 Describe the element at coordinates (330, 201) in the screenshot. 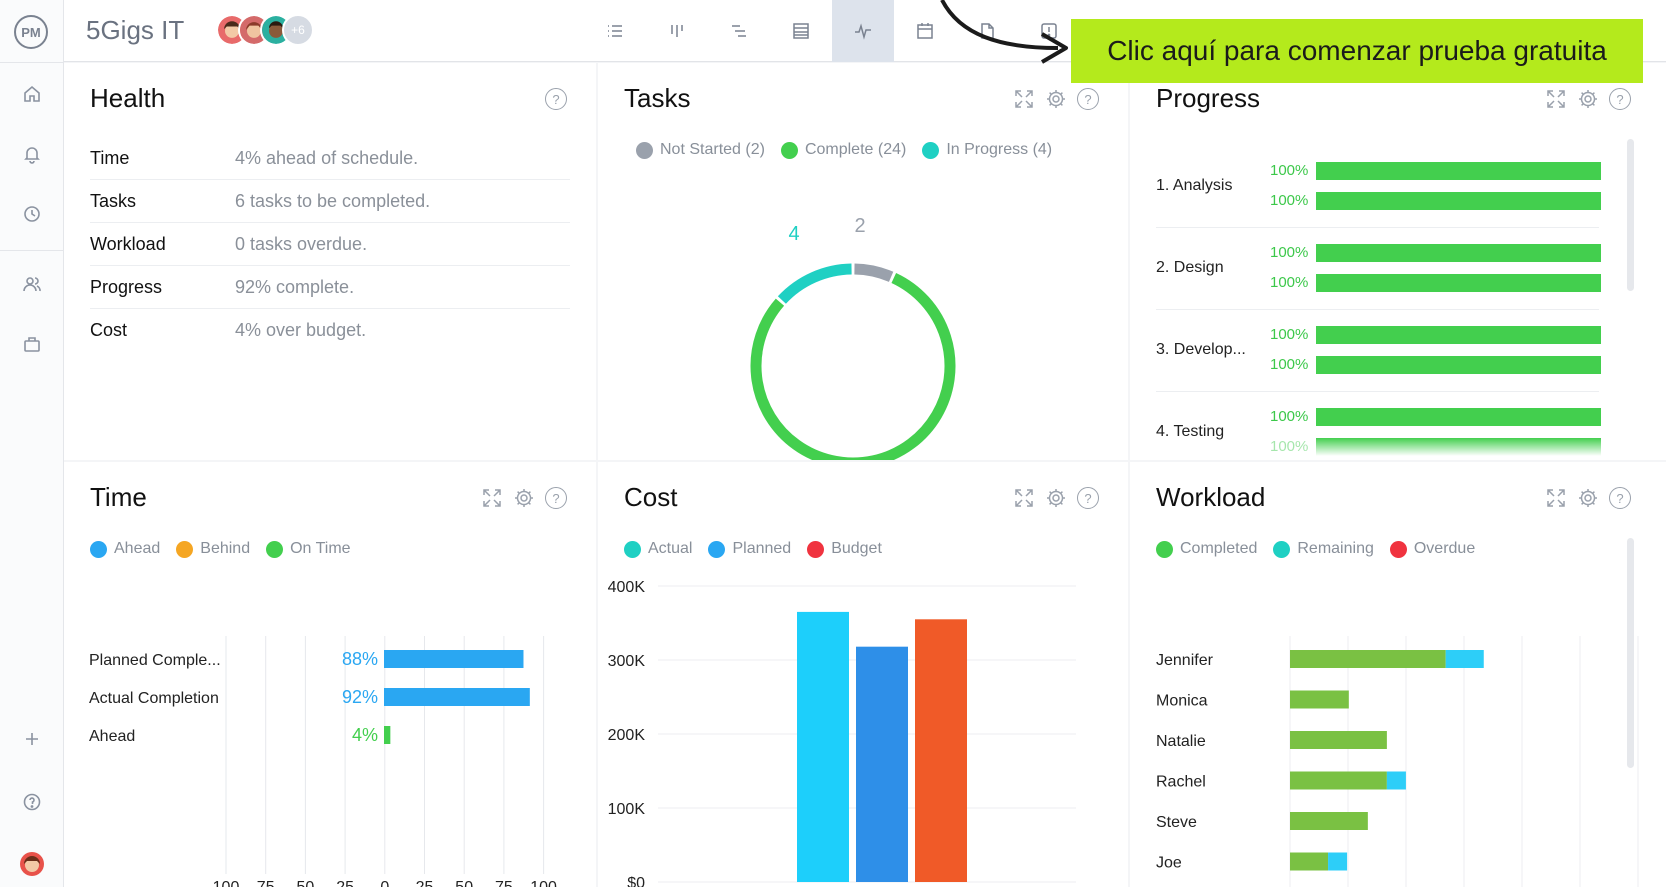

I see `health-row: Tasks 6 tasks to be completed.` at that location.